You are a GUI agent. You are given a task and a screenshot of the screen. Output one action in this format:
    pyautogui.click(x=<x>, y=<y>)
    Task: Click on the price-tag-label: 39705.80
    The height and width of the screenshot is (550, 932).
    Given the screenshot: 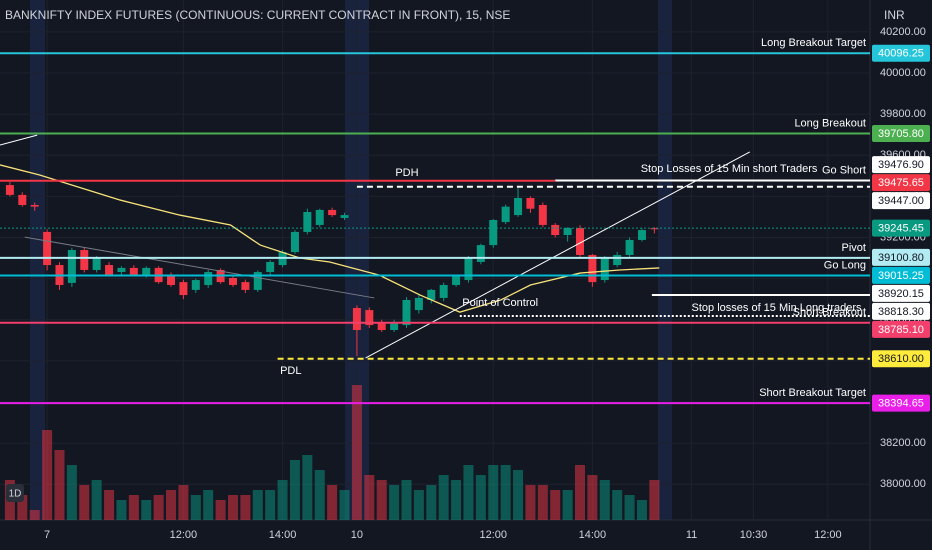 What is the action you would take?
    pyautogui.click(x=901, y=134)
    